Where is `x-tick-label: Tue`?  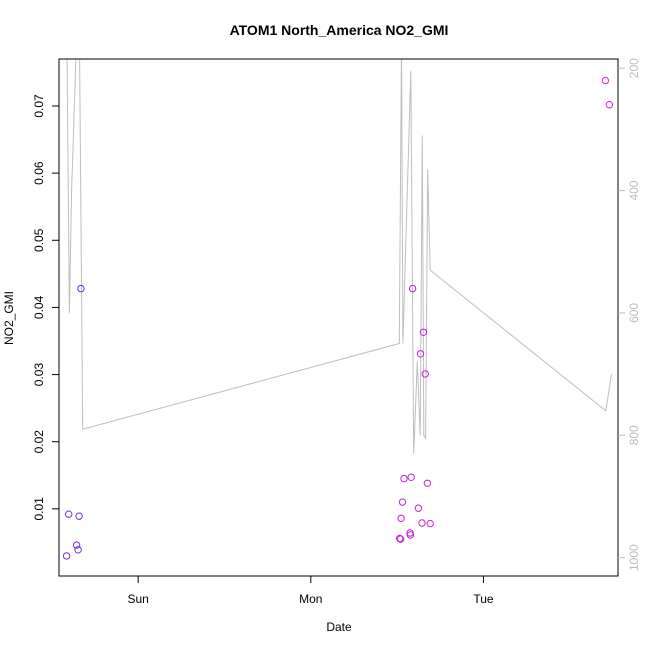
x-tick-label: Tue is located at coordinates (483, 599).